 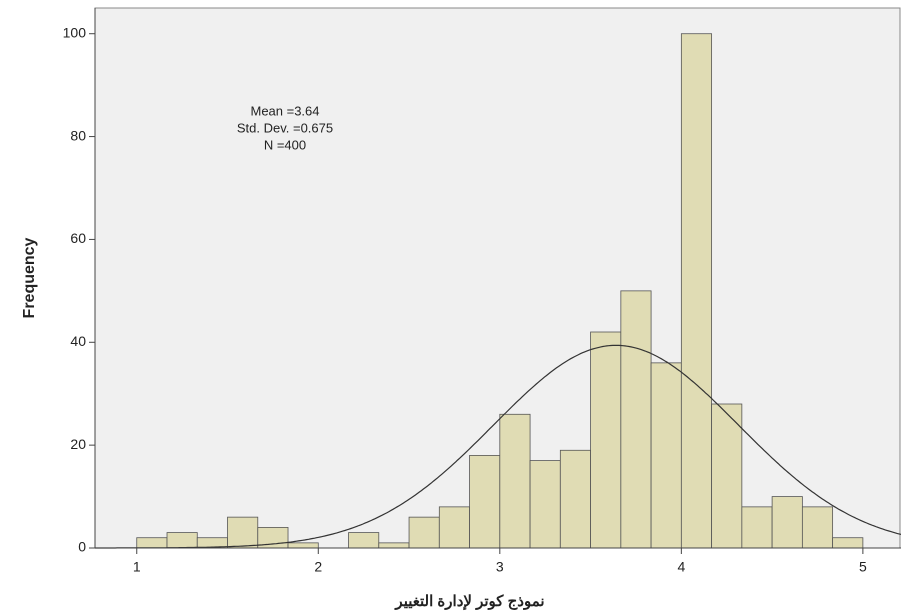 I want to click on x-tick-label: 3, so click(x=500, y=567).